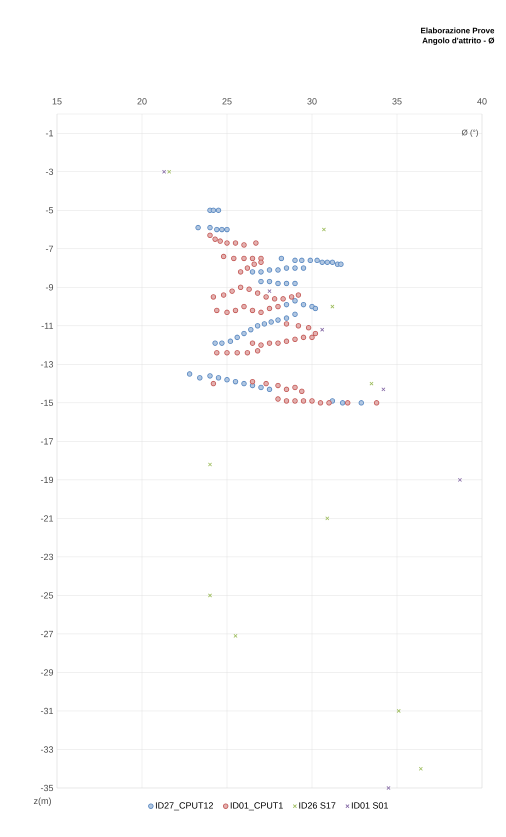  I want to click on legend-label: ID27_CPUT12, so click(184, 806).